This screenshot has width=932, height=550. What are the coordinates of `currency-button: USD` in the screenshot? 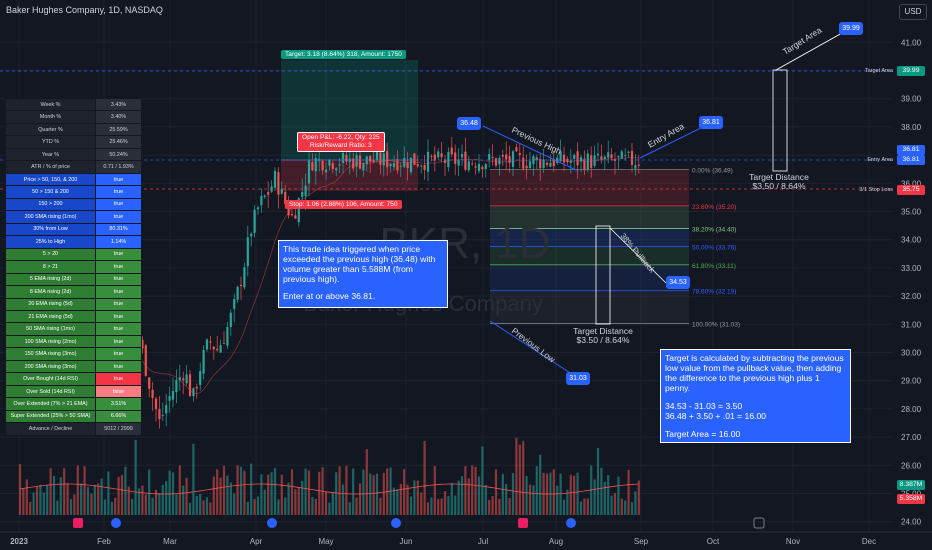 It's located at (913, 12).